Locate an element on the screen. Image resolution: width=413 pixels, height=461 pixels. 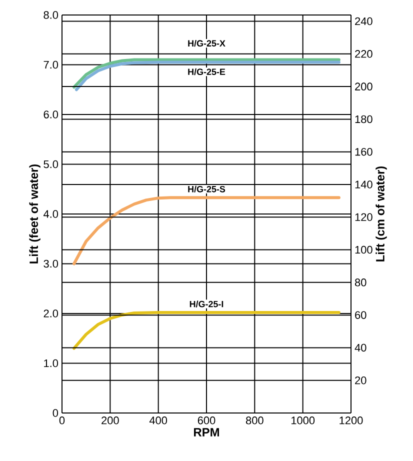
y-tick-label: 0 is located at coordinates (55, 413).